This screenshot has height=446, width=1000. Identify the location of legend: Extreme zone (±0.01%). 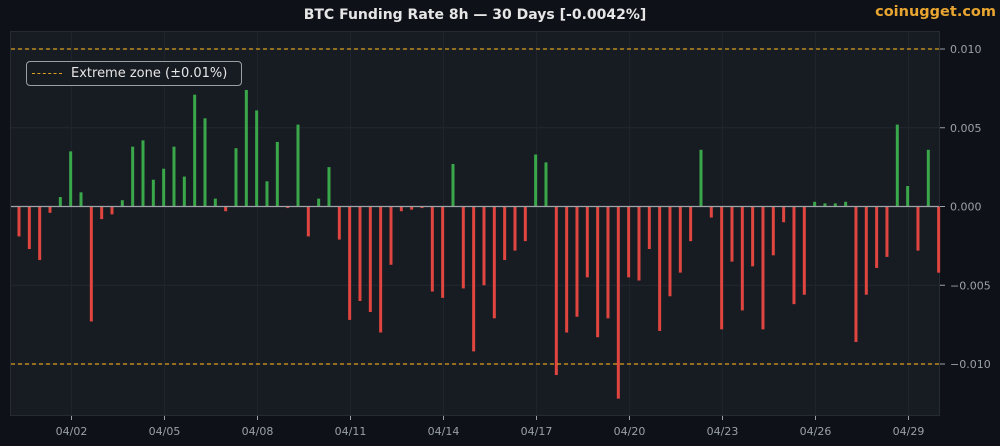
(134, 73).